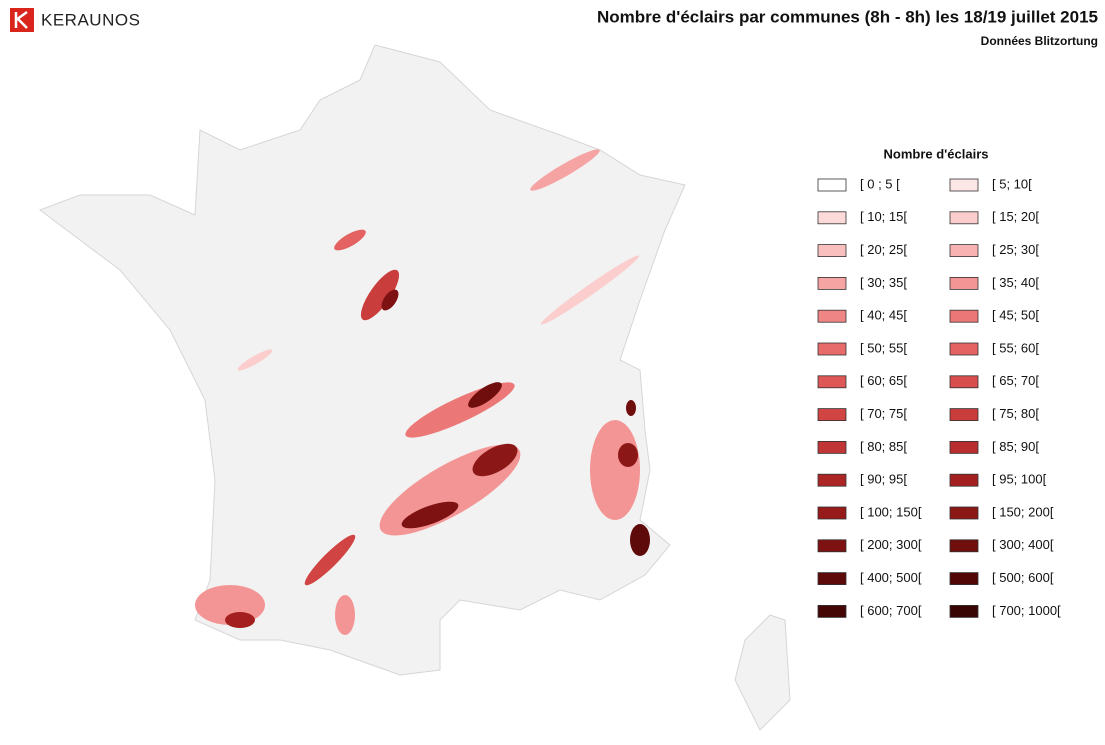 This screenshot has width=1105, height=745. Describe the element at coordinates (891, 544) in the screenshot. I see `legend-label: [ 200; 300[` at that location.